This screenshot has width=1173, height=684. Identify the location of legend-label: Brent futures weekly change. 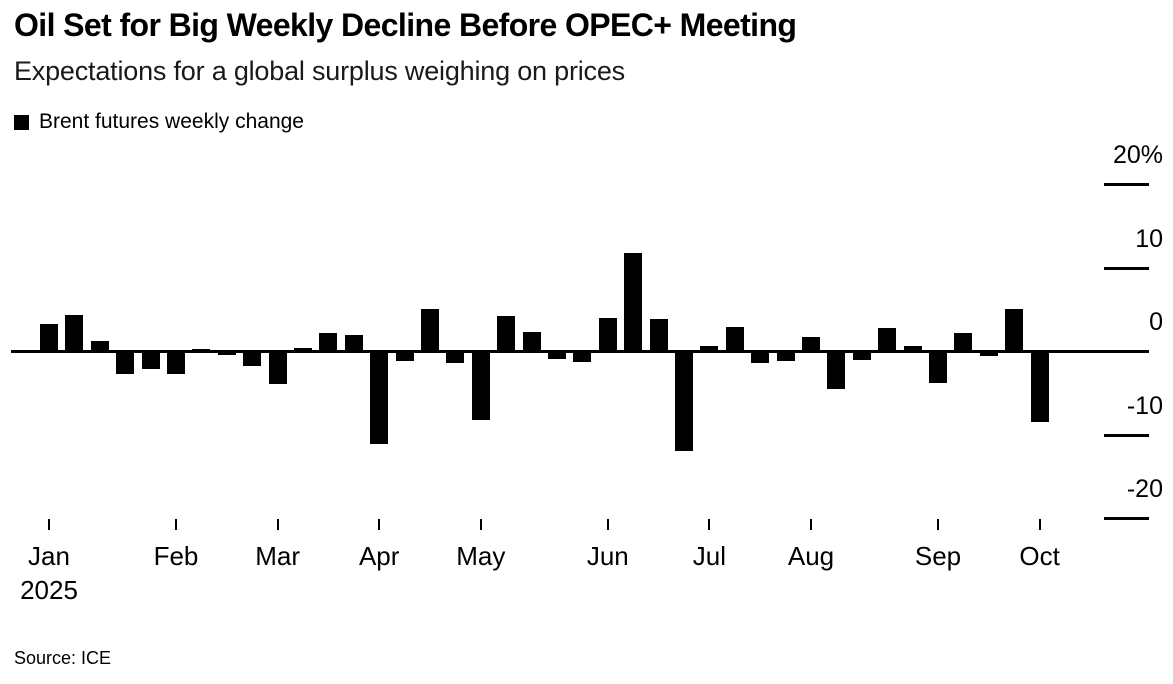
(171, 121).